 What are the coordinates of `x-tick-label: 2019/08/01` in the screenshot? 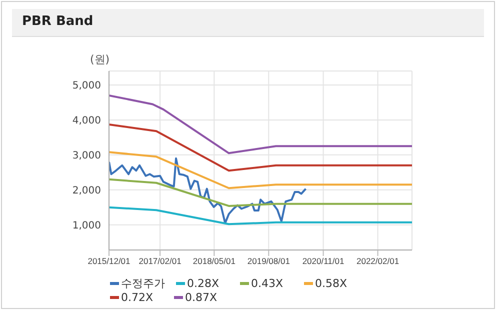 It's located at (268, 261).